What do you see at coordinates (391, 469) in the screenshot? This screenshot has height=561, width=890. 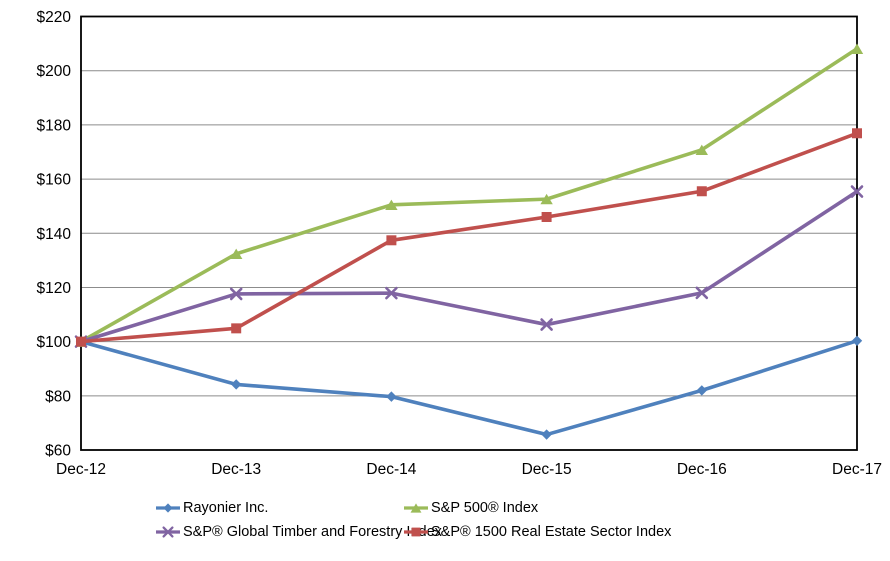 I see `x-axis-label: Dec-14` at bounding box center [391, 469].